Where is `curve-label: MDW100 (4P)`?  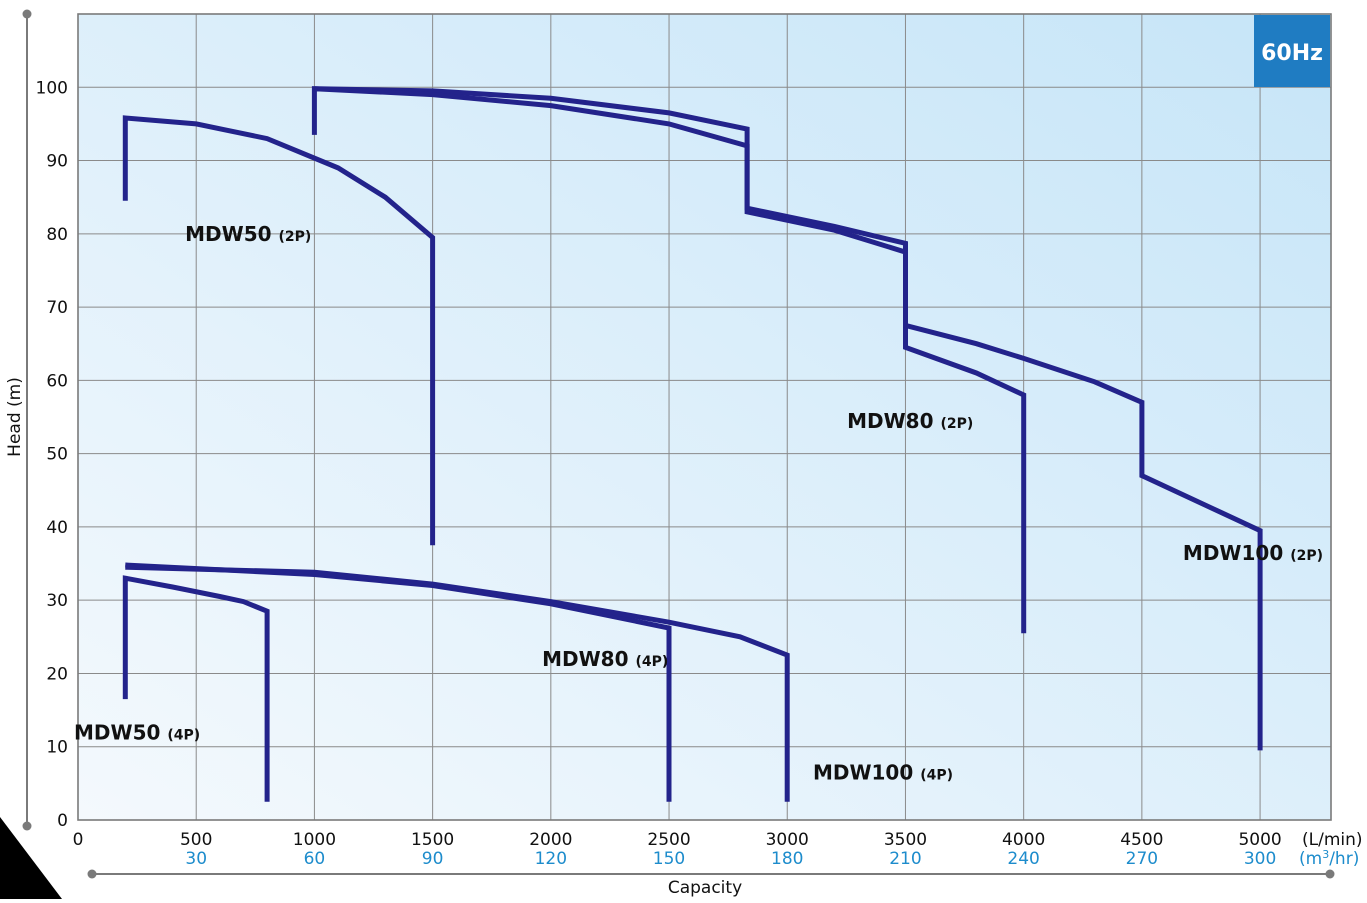
curve-label: MDW100 (4P) is located at coordinates (883, 773).